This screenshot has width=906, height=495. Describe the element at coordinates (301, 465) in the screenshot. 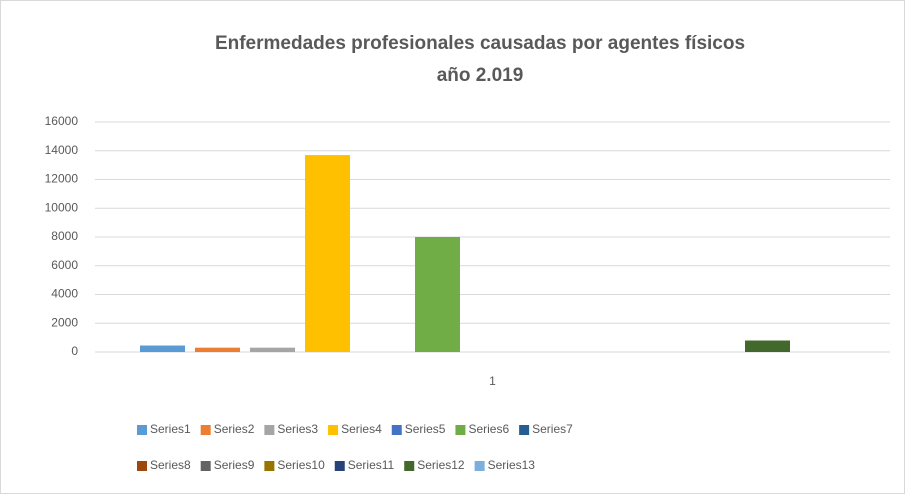

I see `legend-label: Series10` at that location.